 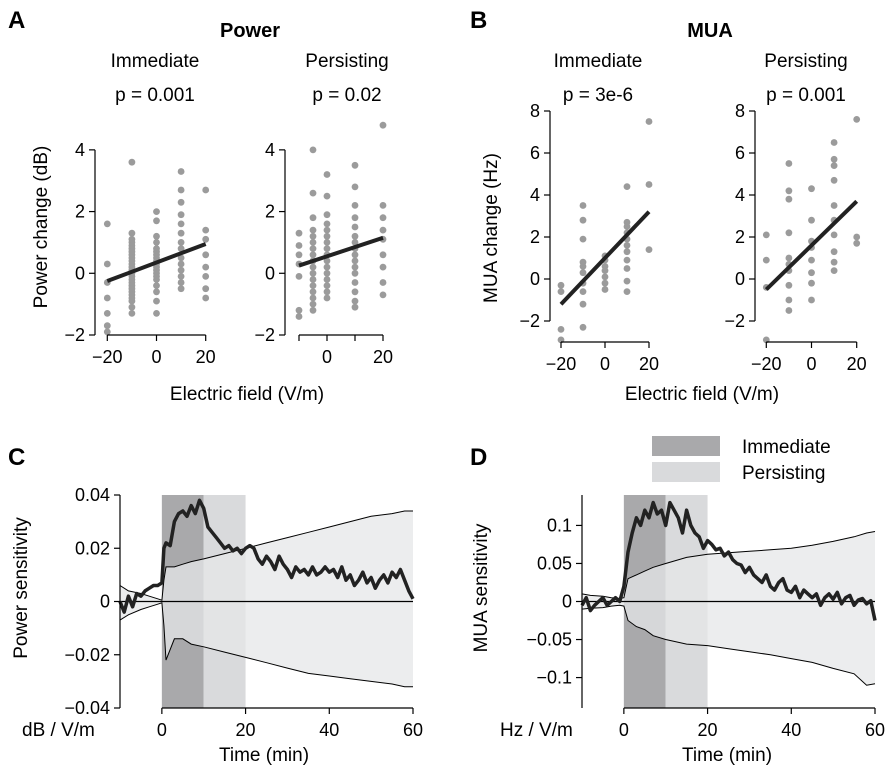 I want to click on panel-d-letter: D, so click(x=478, y=457).